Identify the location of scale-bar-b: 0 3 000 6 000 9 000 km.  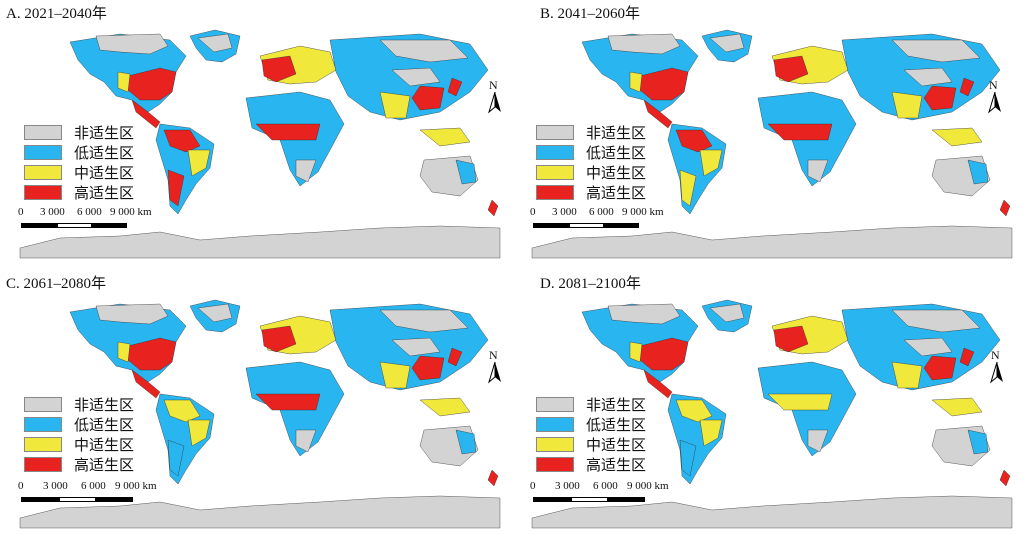
(605, 220).